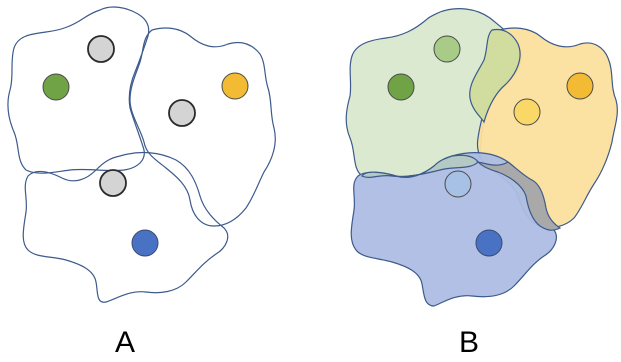 The image size is (621, 362). What do you see at coordinates (113, 183) in the screenshot?
I see `gray-point-bottom` at bounding box center [113, 183].